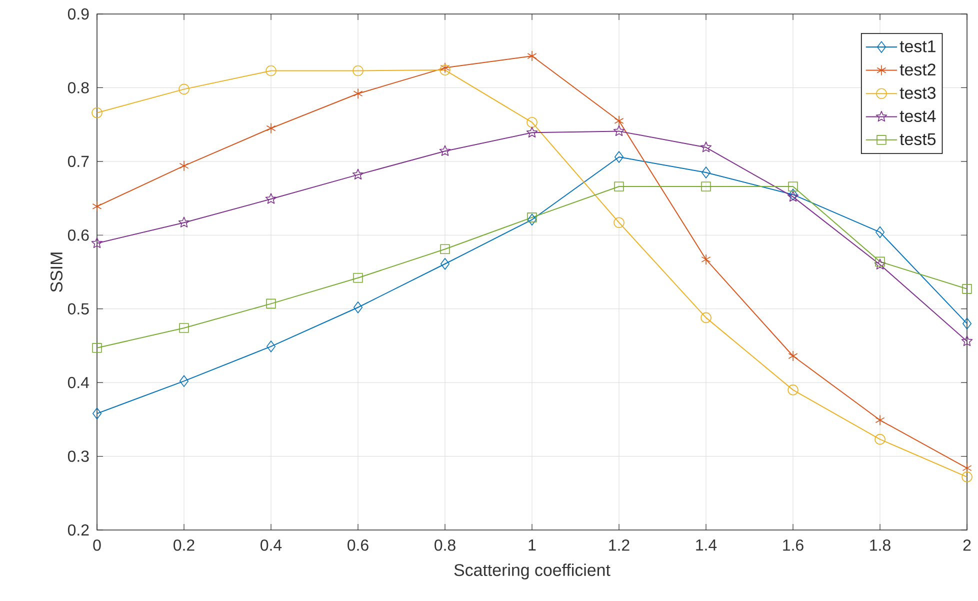  What do you see at coordinates (445, 545) in the screenshot?
I see `x-tick-label: 0.8` at bounding box center [445, 545].